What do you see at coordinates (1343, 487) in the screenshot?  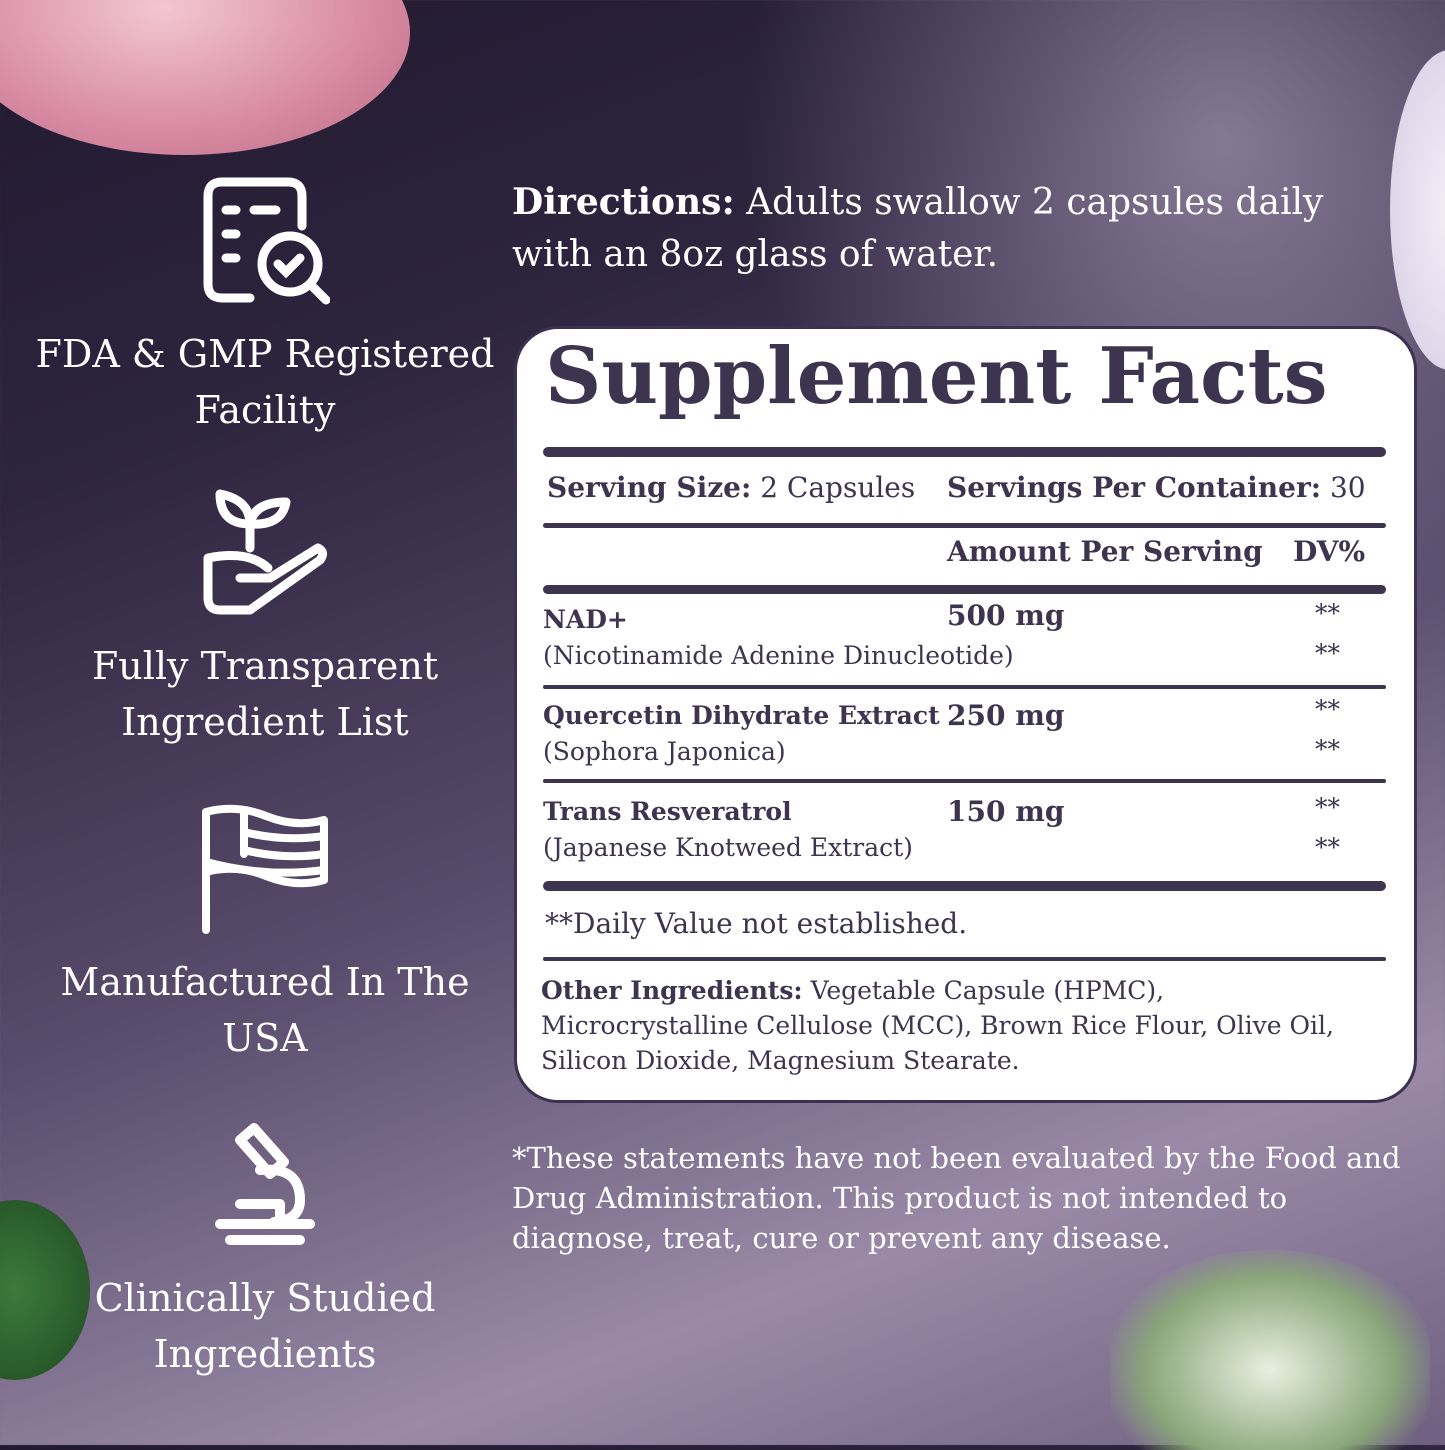 I see `servings-value: 30` at bounding box center [1343, 487].